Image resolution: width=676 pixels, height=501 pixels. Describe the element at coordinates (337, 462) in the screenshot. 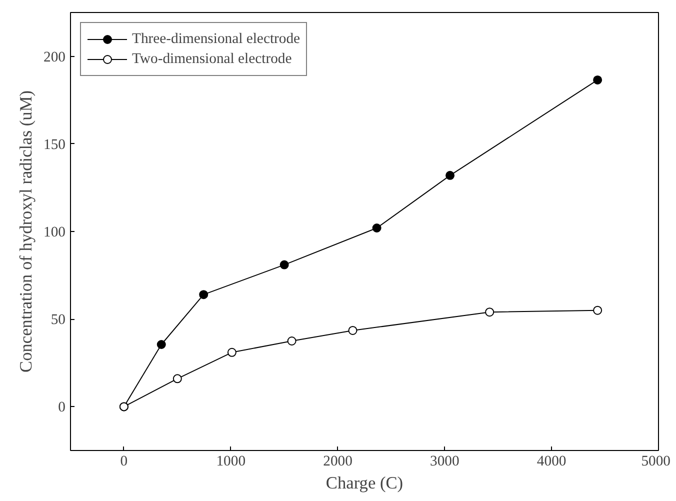

I see `x-tick-label: 2000` at that location.